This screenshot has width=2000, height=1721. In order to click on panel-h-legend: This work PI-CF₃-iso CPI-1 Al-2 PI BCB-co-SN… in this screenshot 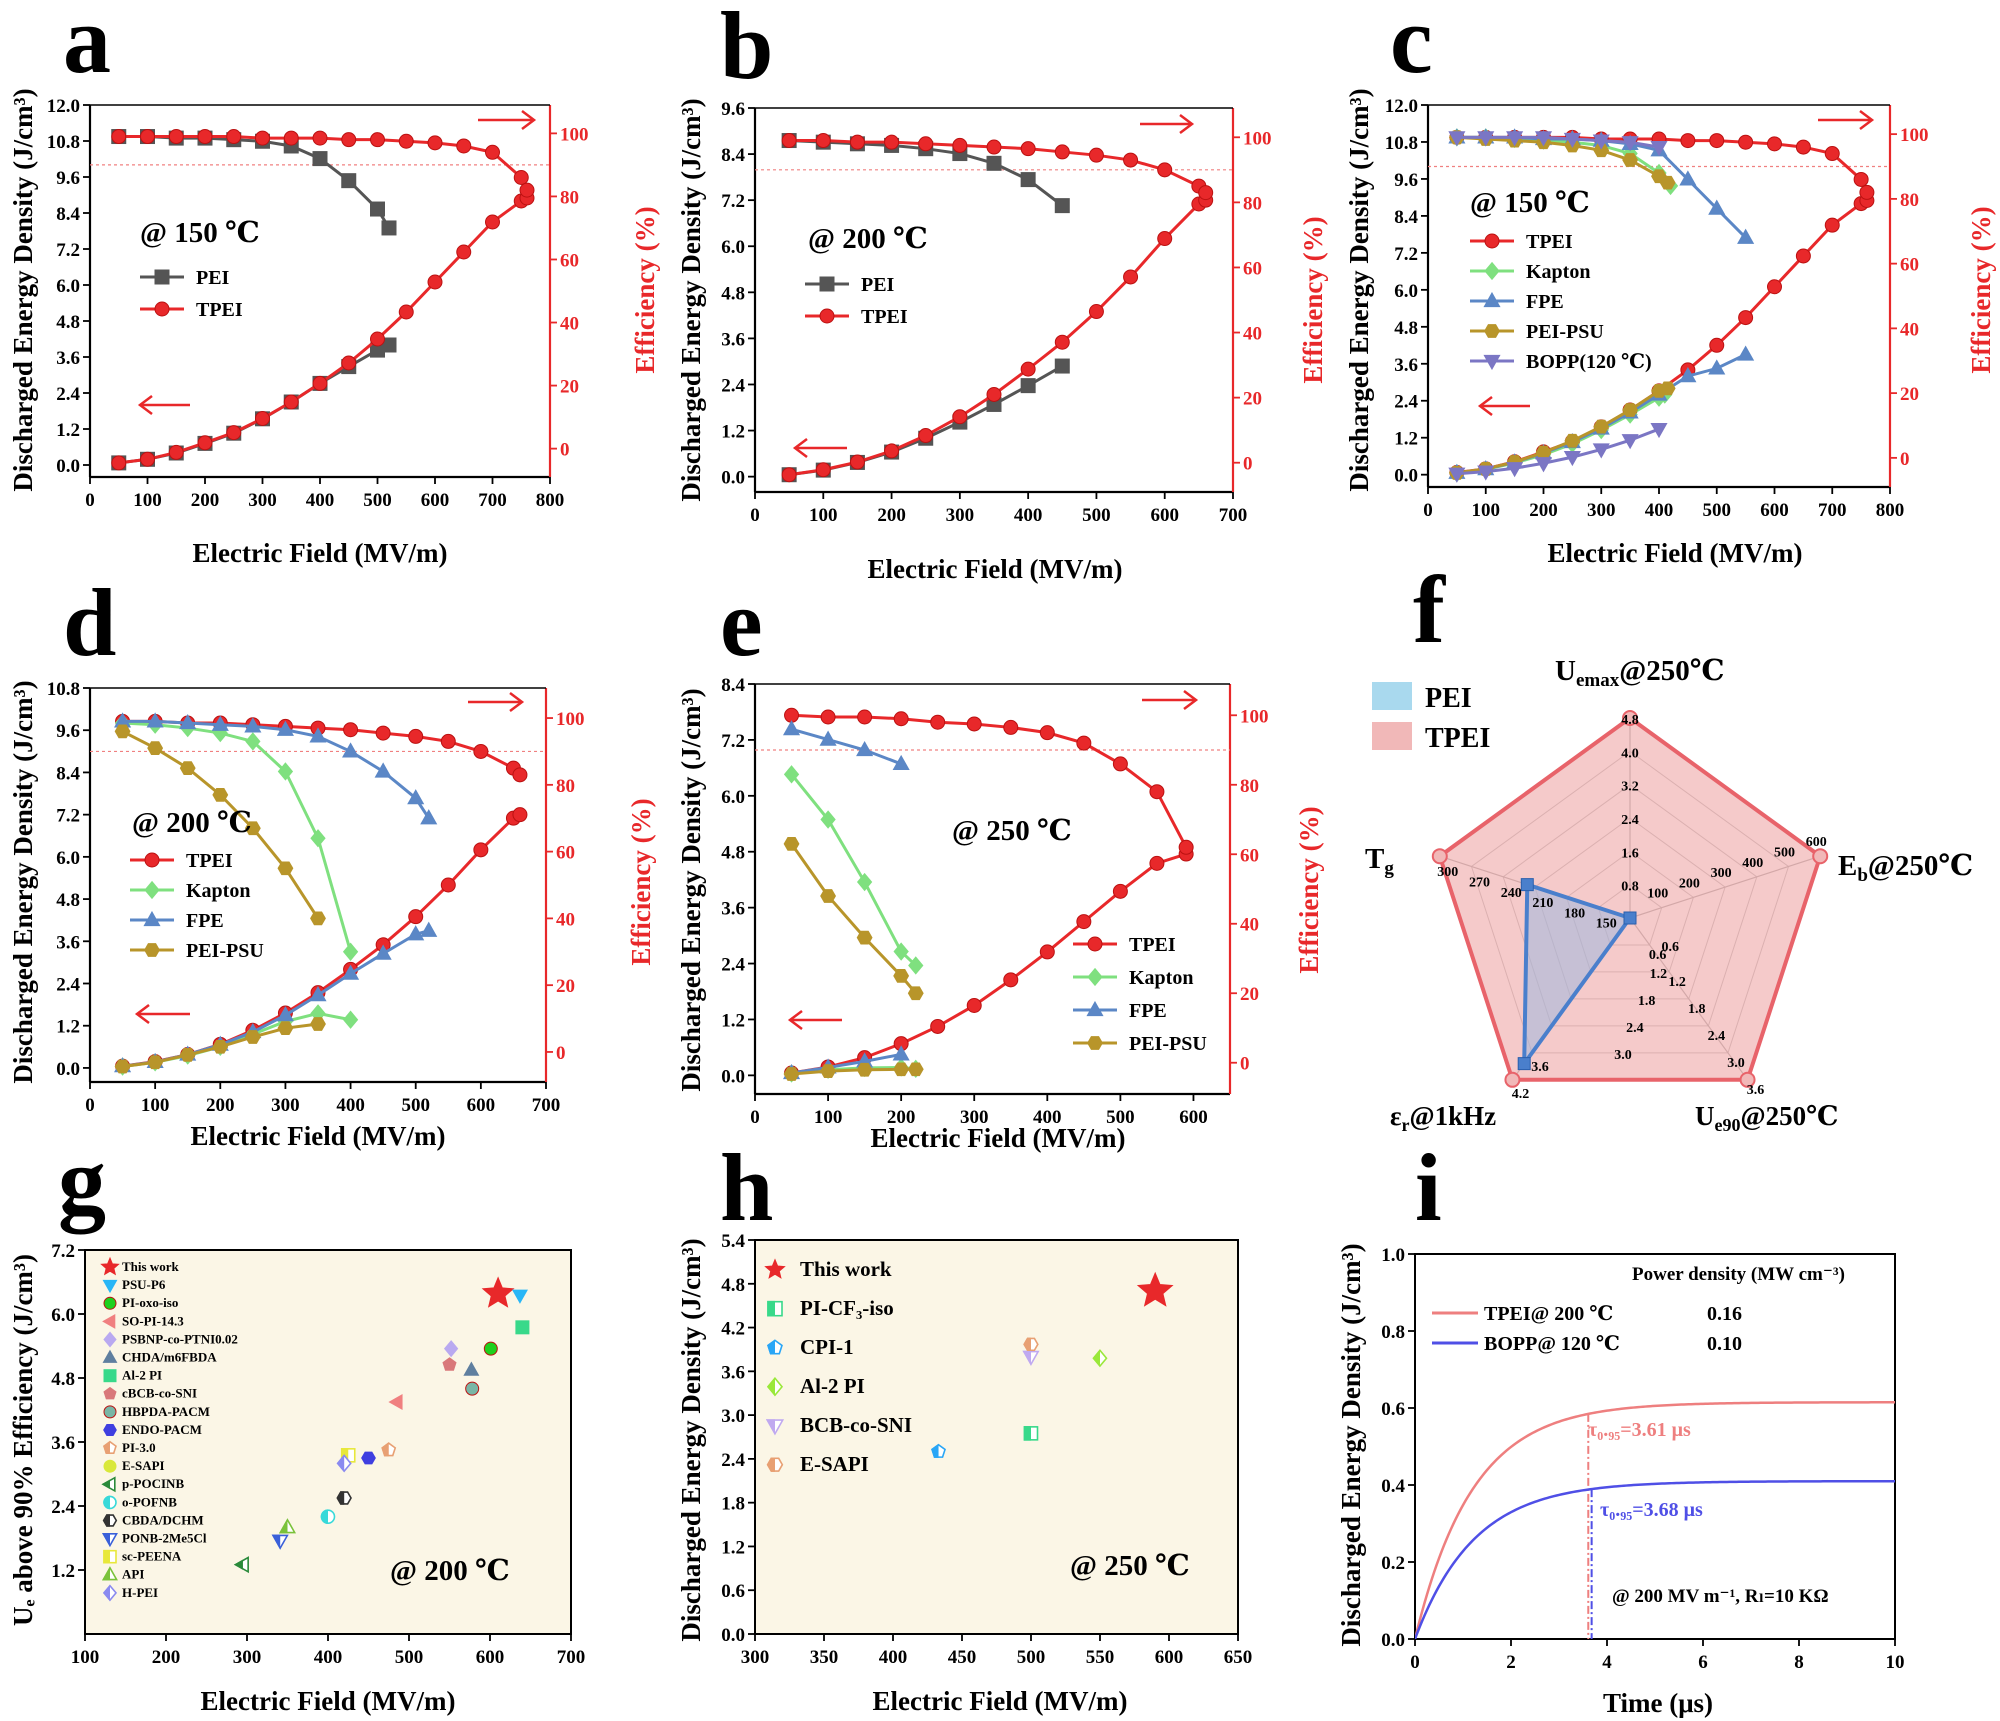, I will do `click(838, 1366)`.